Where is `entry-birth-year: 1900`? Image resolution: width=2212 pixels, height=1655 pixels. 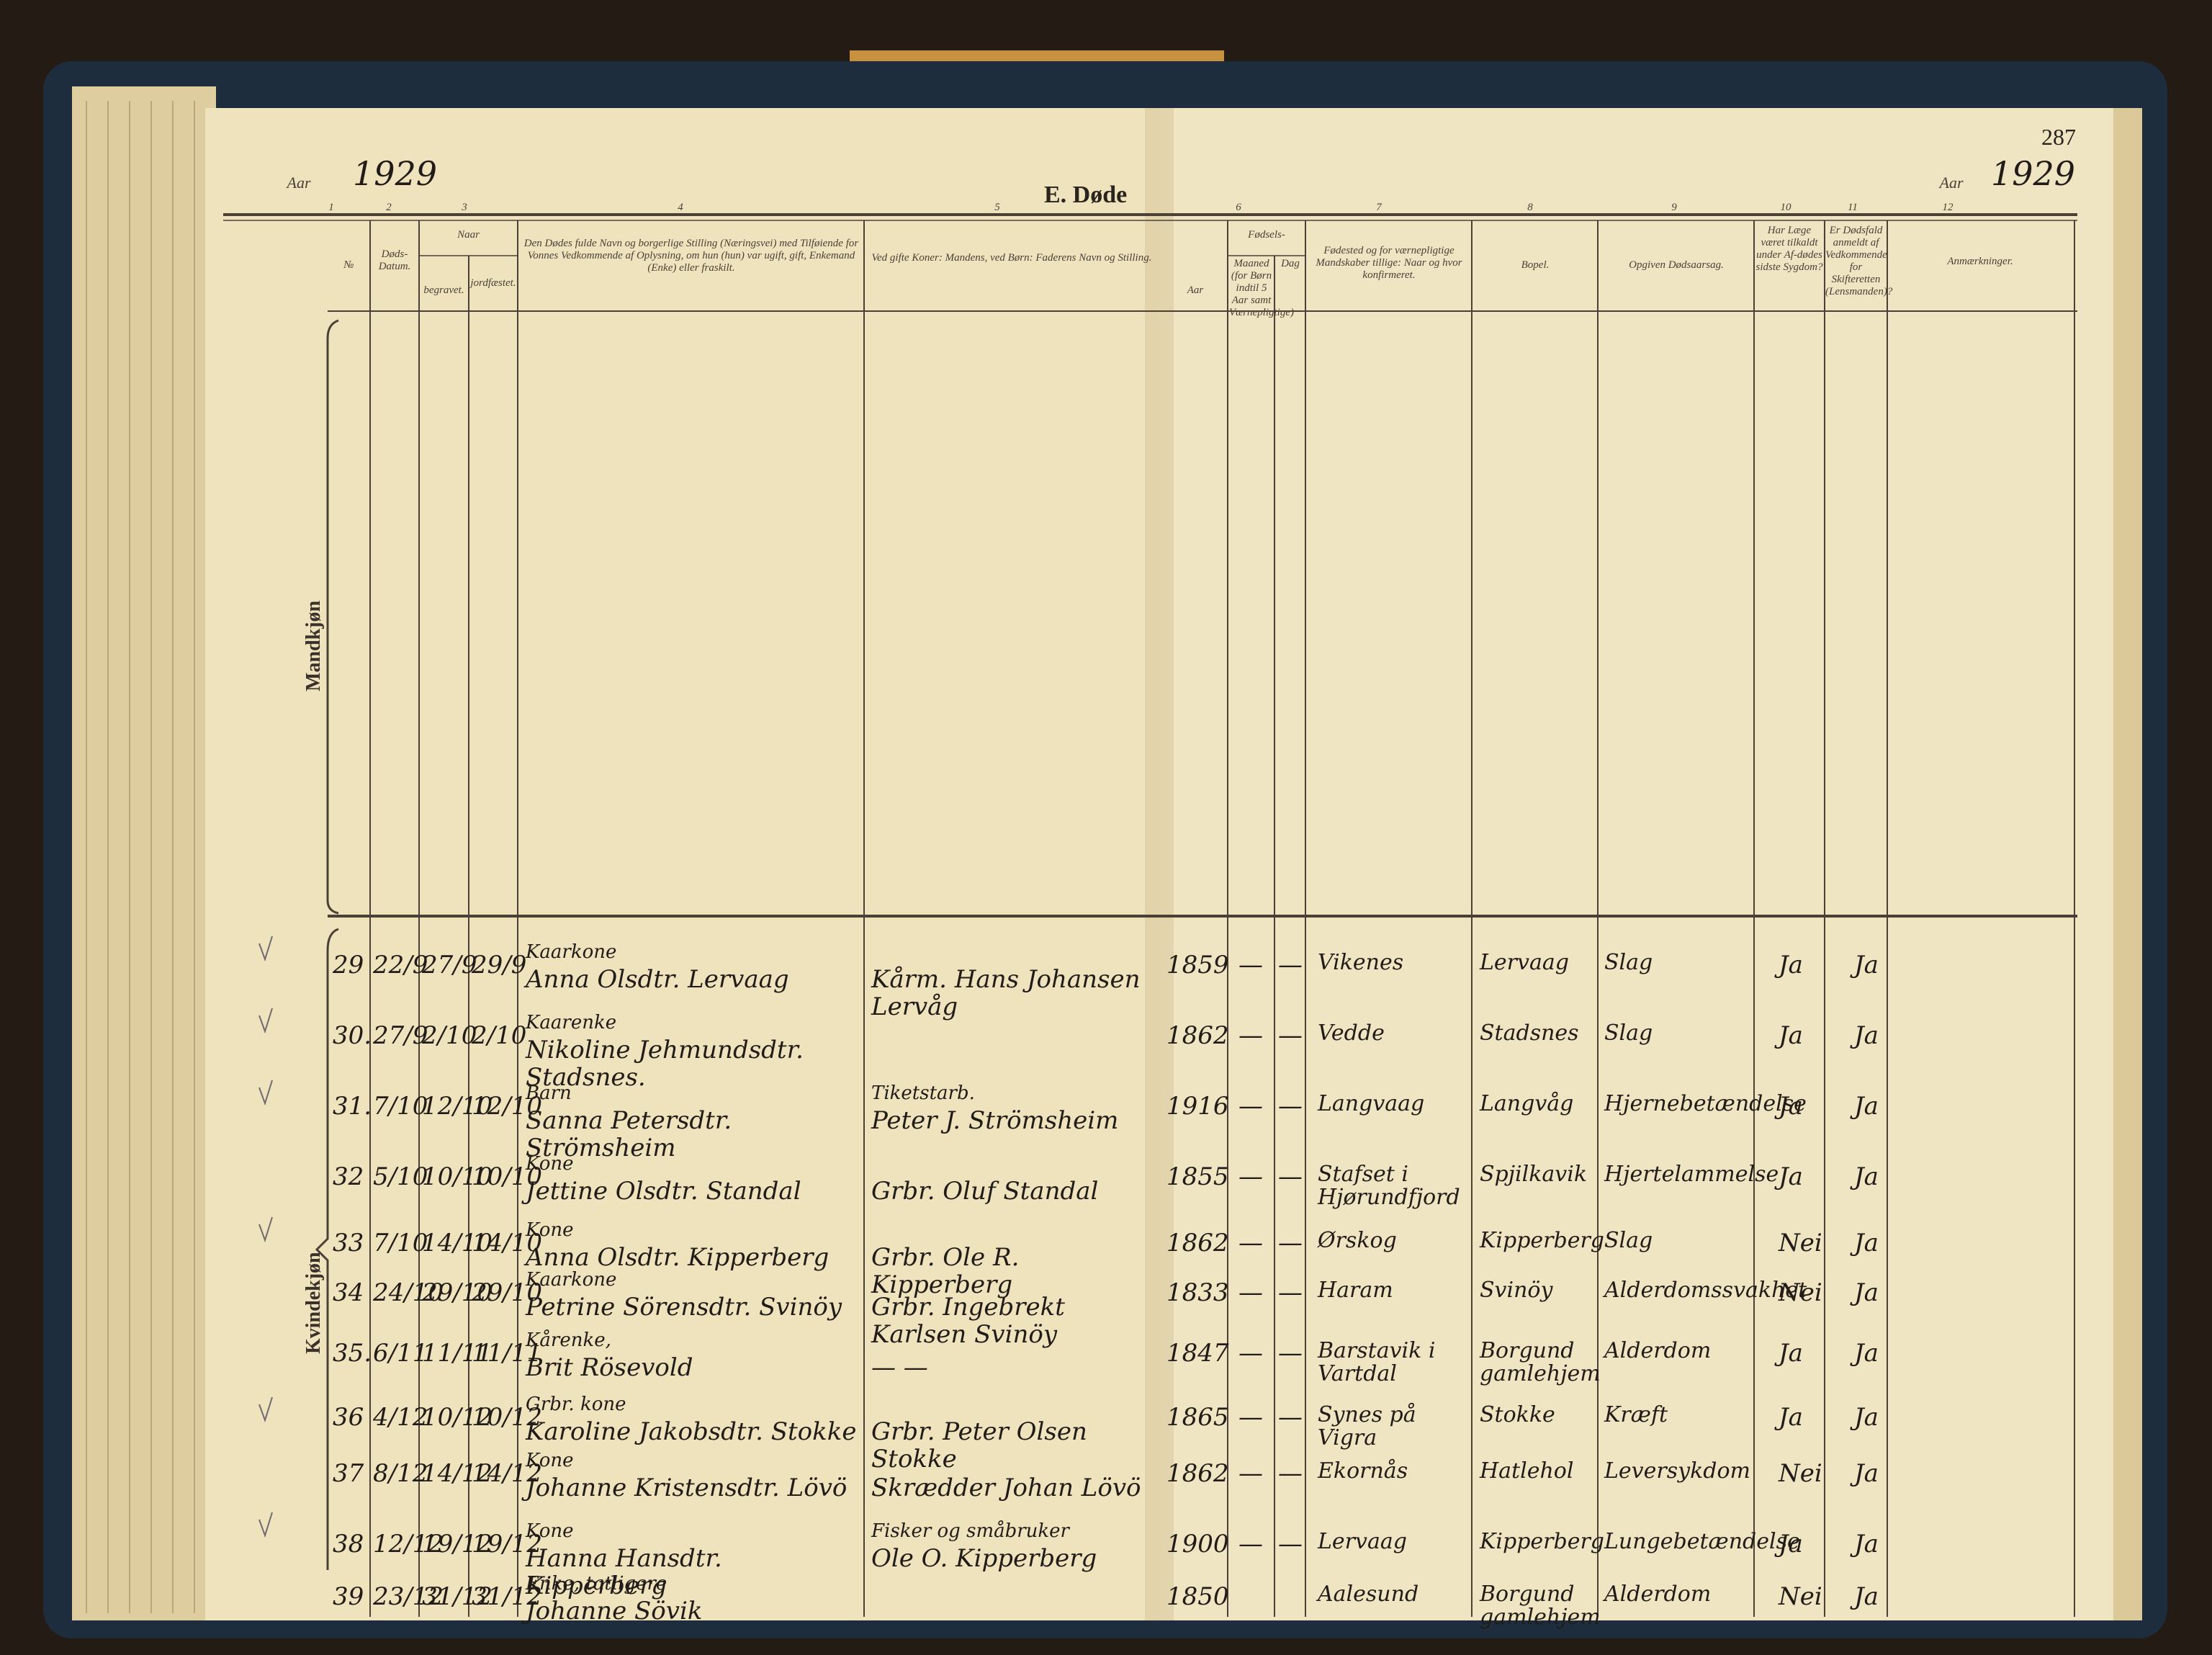
entry-birth-year: 1900 is located at coordinates (1198, 1544).